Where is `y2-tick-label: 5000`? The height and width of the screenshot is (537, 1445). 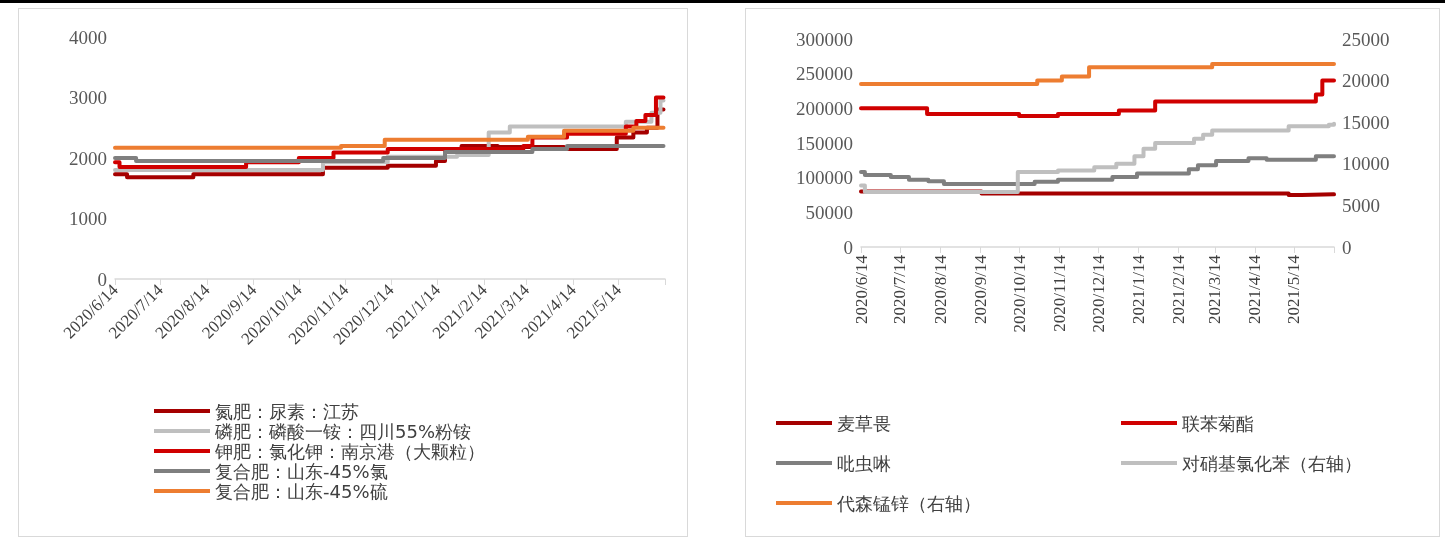
y2-tick-label: 5000 is located at coordinates (1361, 205).